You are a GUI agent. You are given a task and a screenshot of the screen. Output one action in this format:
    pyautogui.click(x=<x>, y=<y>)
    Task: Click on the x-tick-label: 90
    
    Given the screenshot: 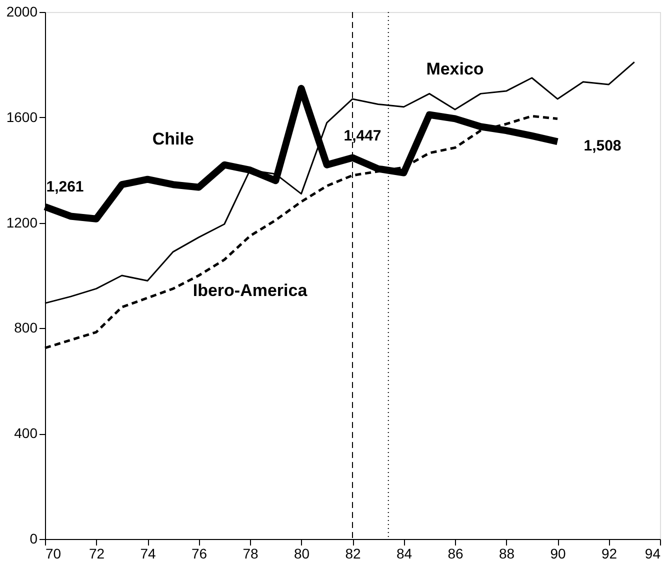 What is the action you would take?
    pyautogui.click(x=558, y=554)
    